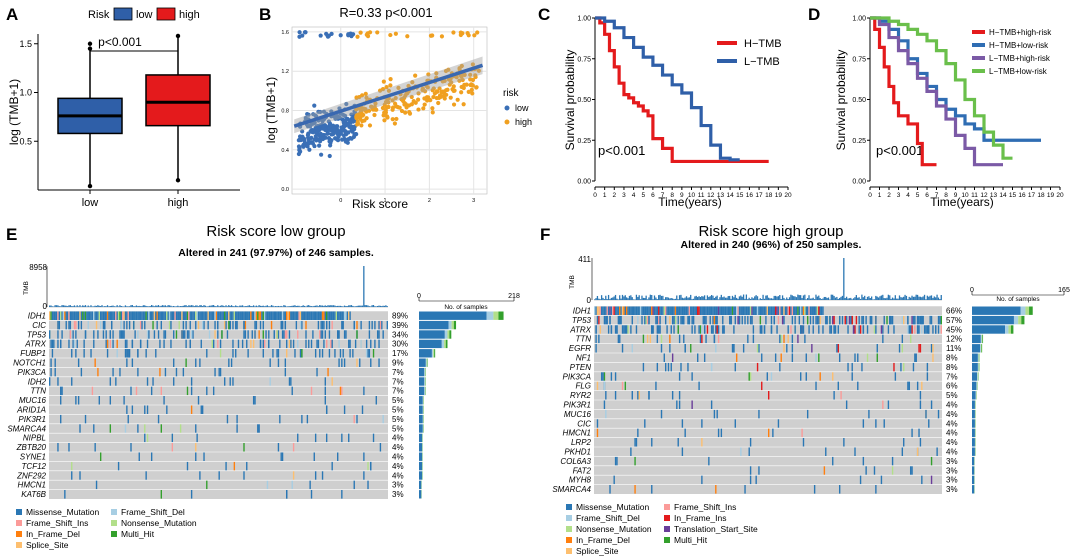  What do you see at coordinates (420, 485) in the screenshot?
I see `e-plot-freq-bar` at bounding box center [420, 485].